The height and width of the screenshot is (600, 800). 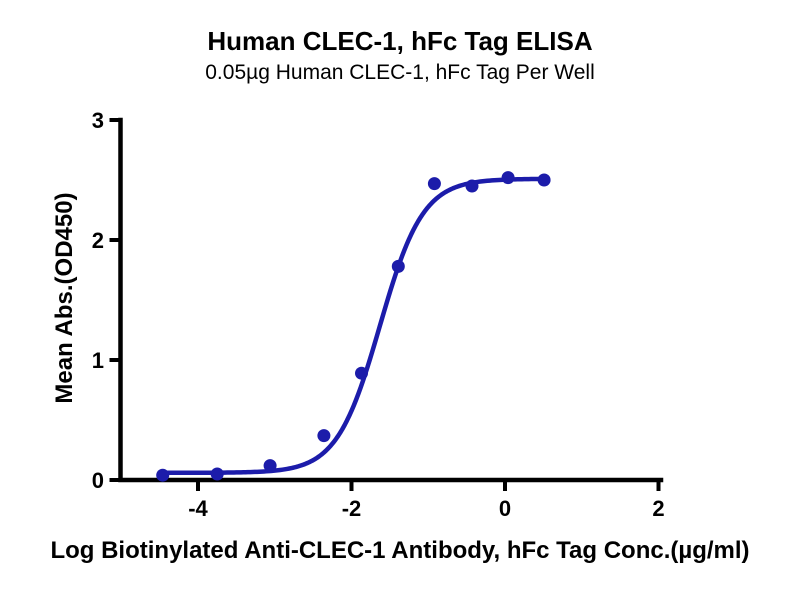 I want to click on x-tick-label: 0, so click(x=505, y=508).